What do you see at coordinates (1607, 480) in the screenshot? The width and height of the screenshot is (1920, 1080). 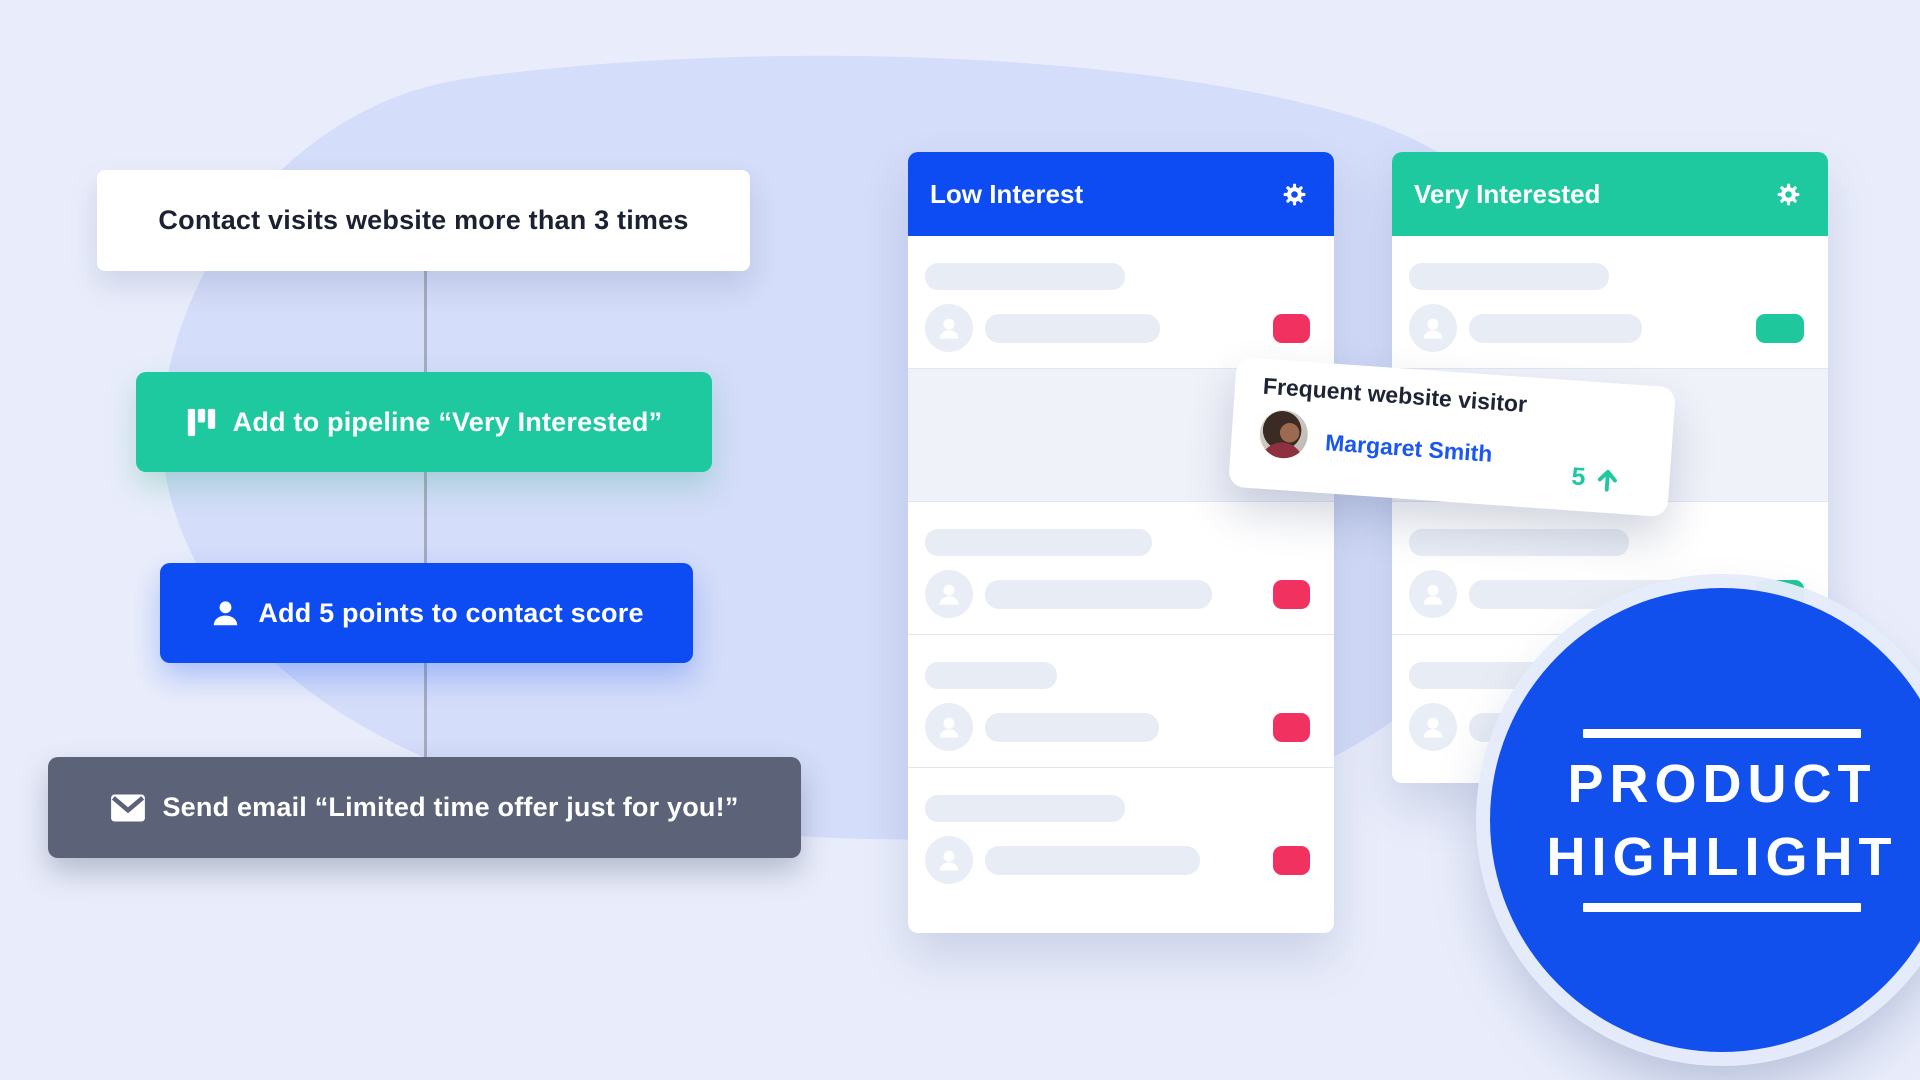 I see `arrow-up-icon` at bounding box center [1607, 480].